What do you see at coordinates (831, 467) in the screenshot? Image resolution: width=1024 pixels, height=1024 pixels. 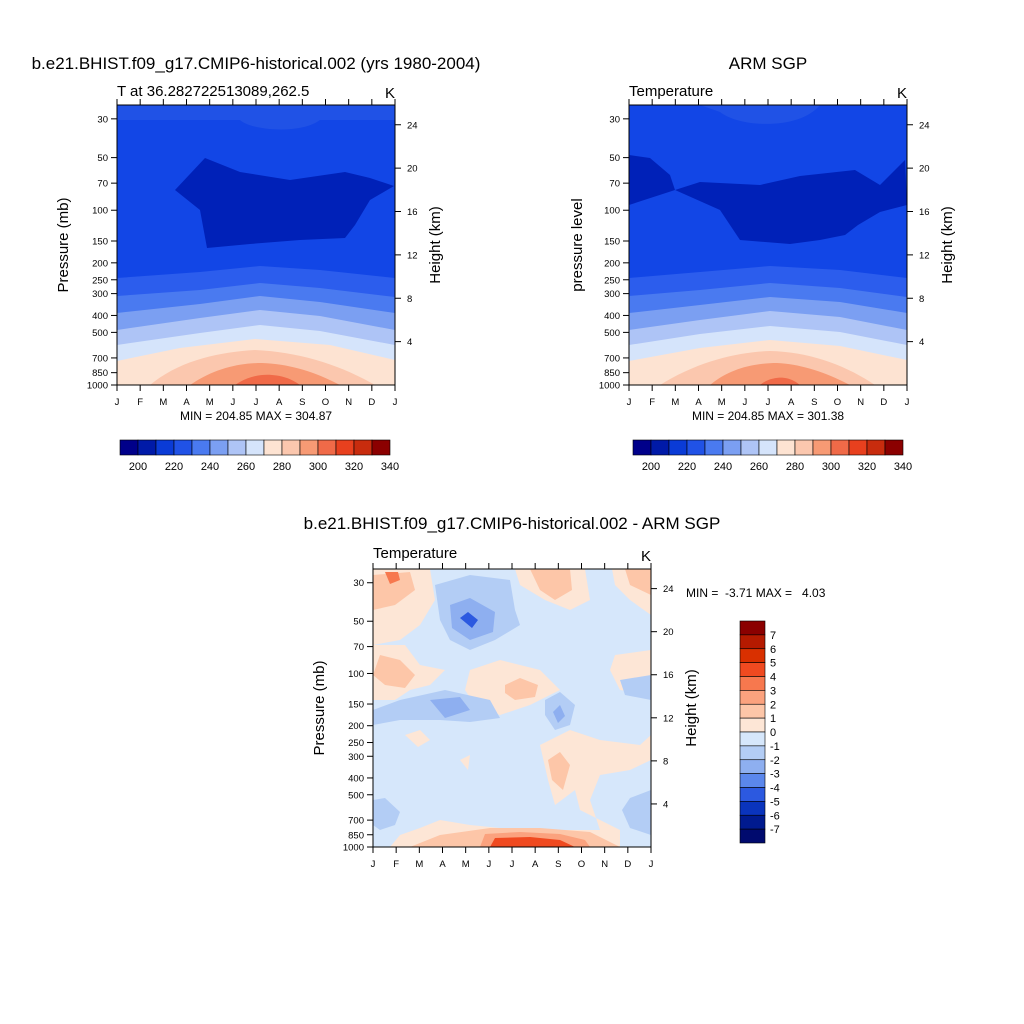 I see `colorbar-label: 300` at bounding box center [831, 467].